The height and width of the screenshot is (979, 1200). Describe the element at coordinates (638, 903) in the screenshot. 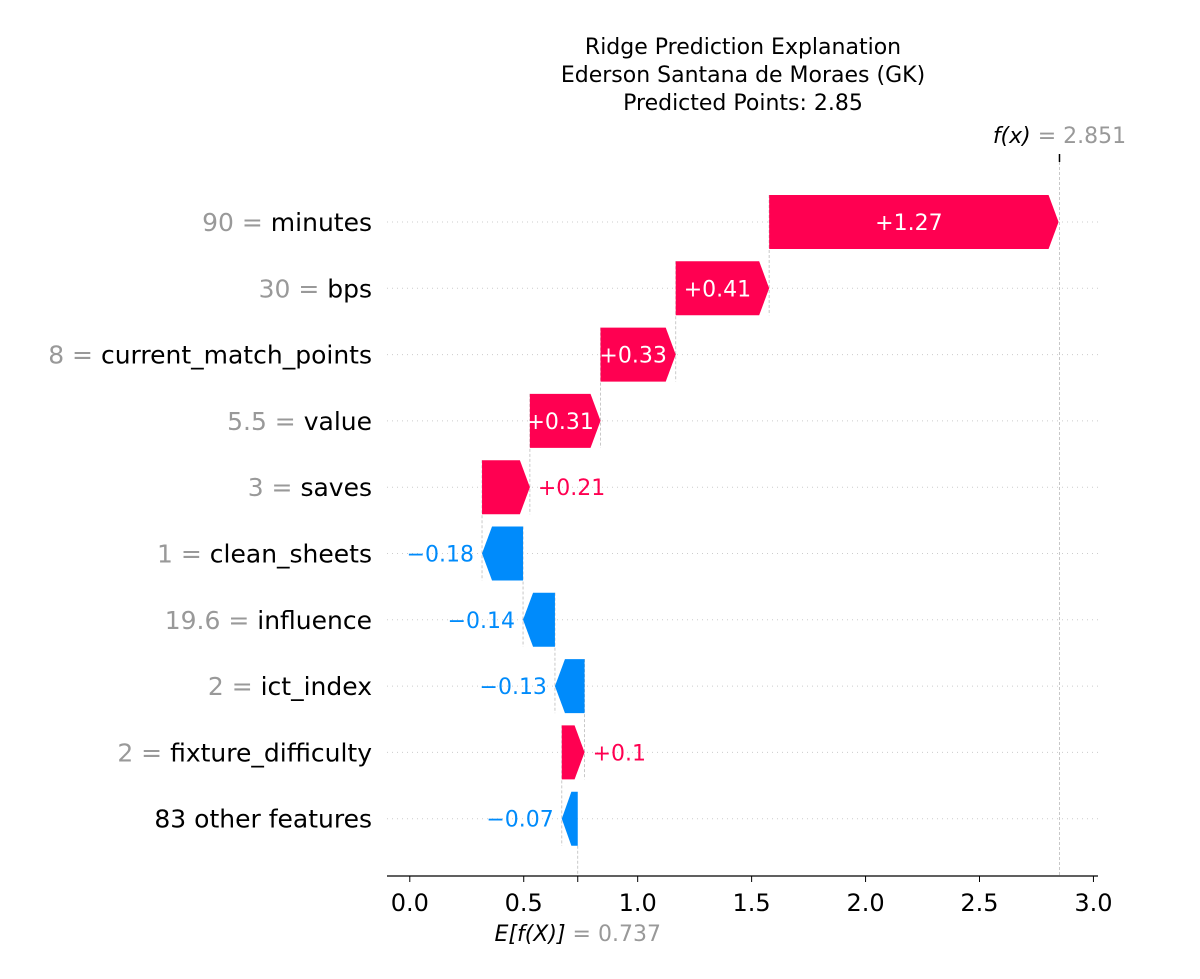

I see `x-tick-label: 1.0` at that location.